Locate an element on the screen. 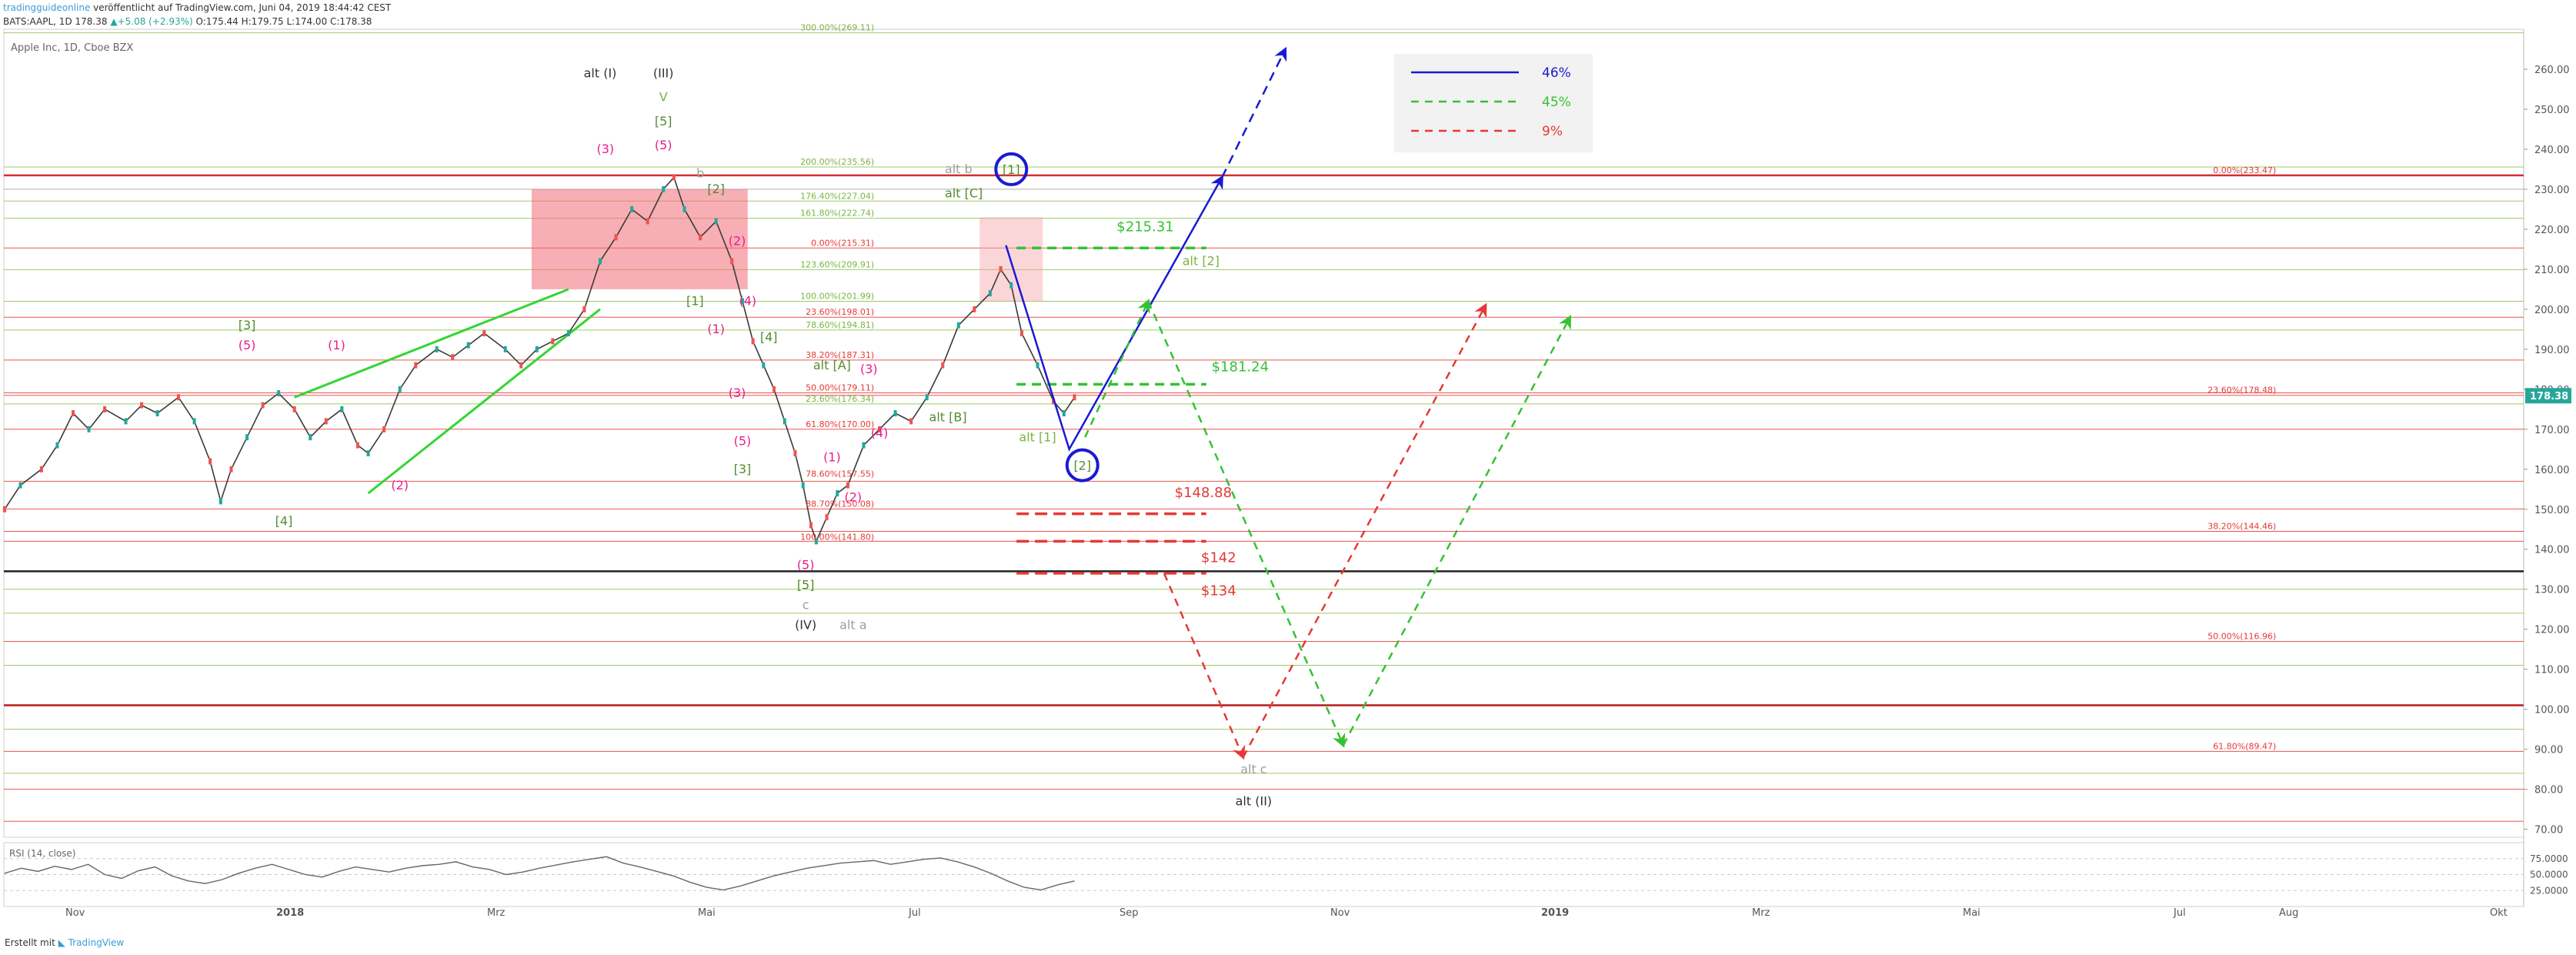 The image size is (2576, 955). price-tick-label: 220.00 is located at coordinates (2552, 230).